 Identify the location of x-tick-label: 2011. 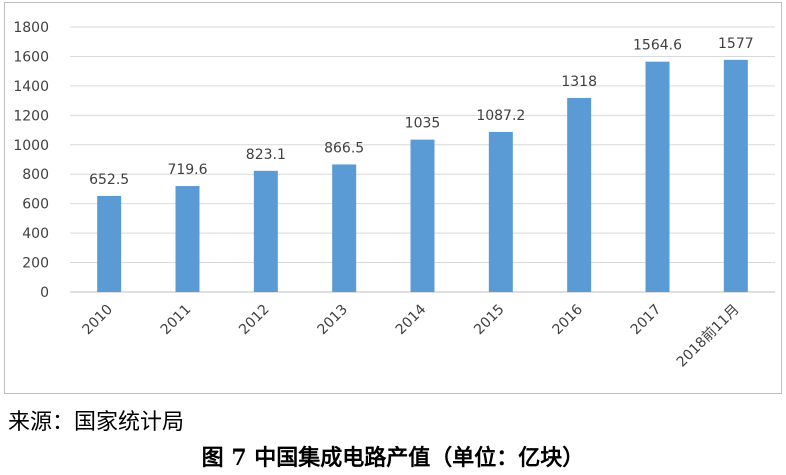
(176, 320).